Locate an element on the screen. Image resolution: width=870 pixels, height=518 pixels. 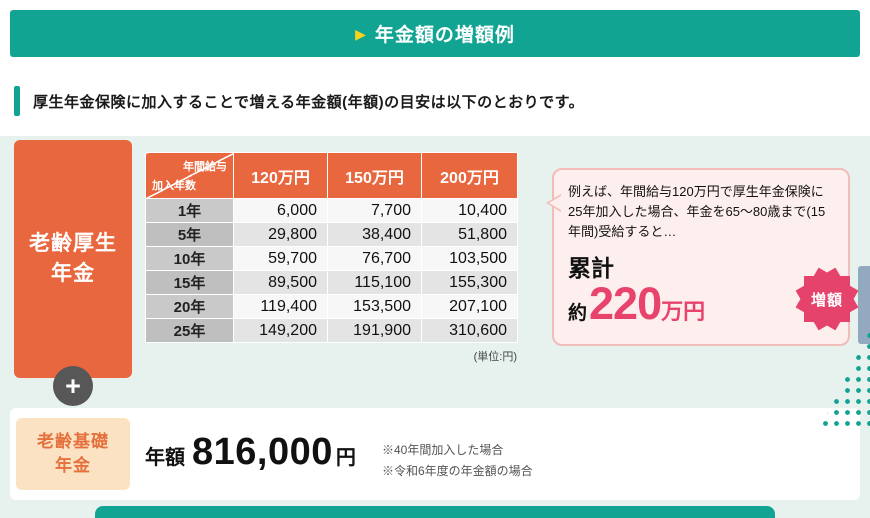
page-title: 年金額の増額例 is located at coordinates (444, 35).